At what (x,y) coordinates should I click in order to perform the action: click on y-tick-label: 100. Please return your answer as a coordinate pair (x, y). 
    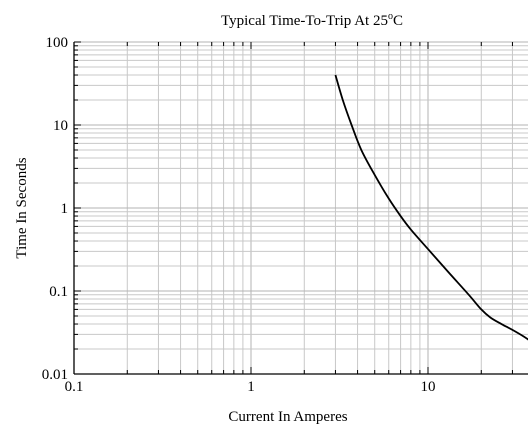
    Looking at the image, I should click on (57, 43).